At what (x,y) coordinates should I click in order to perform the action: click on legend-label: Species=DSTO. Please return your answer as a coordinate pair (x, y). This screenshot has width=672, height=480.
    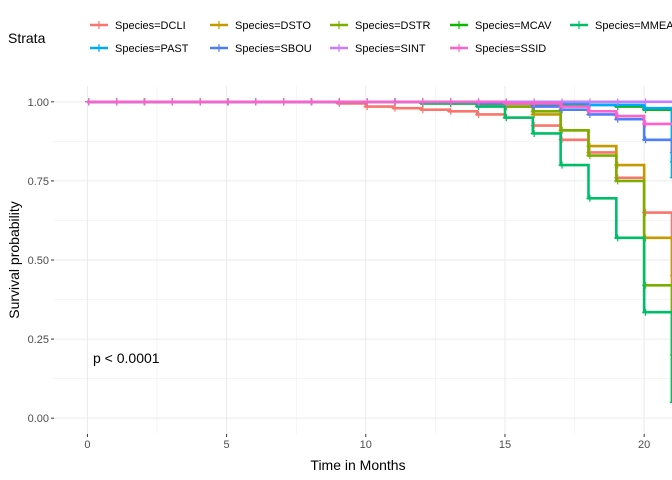
    Looking at the image, I should click on (273, 26).